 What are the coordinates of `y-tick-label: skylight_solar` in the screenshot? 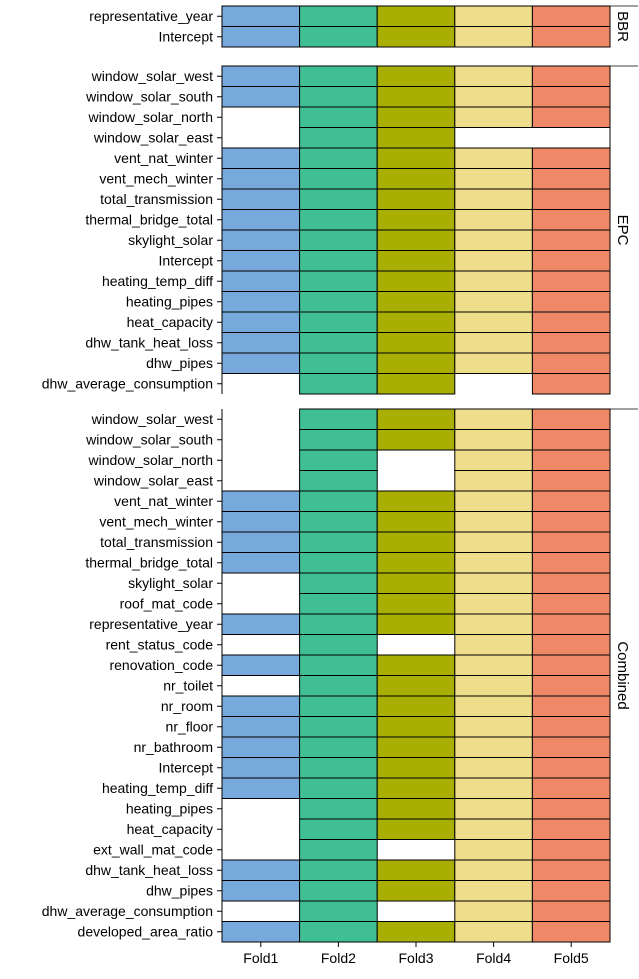 It's located at (170, 240).